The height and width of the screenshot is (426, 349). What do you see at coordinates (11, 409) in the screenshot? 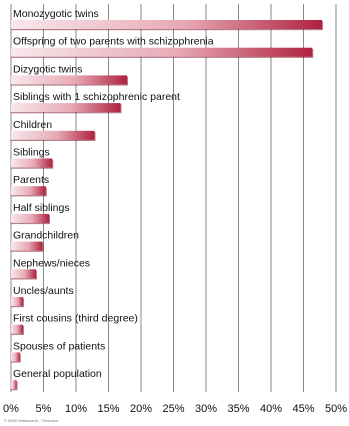
I see `x-tick-label: 0%` at bounding box center [11, 409].